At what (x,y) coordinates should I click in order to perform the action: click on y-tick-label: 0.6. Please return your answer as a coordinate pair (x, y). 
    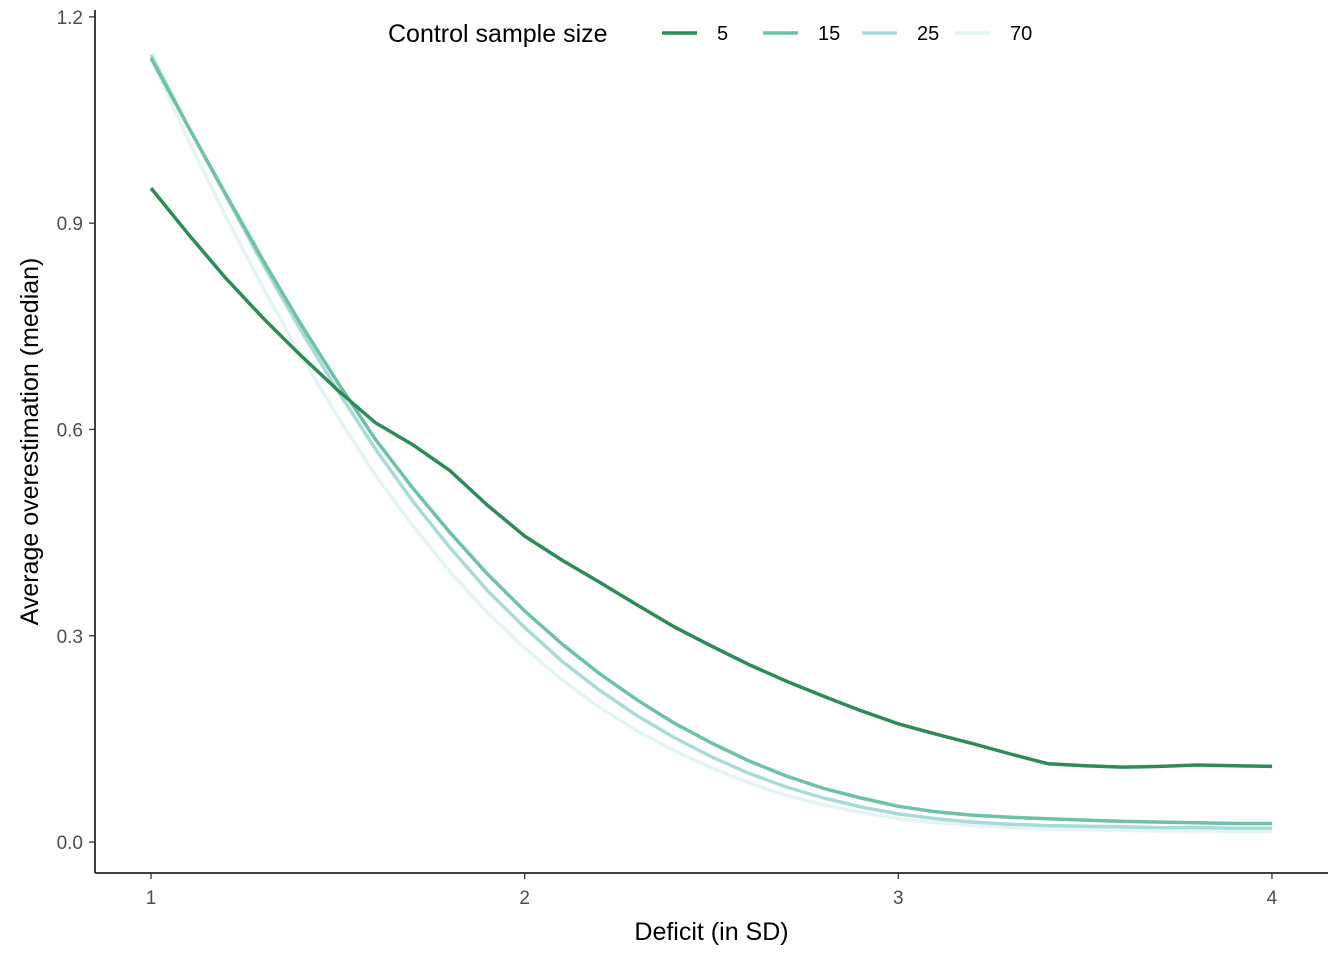
    Looking at the image, I should click on (70, 430).